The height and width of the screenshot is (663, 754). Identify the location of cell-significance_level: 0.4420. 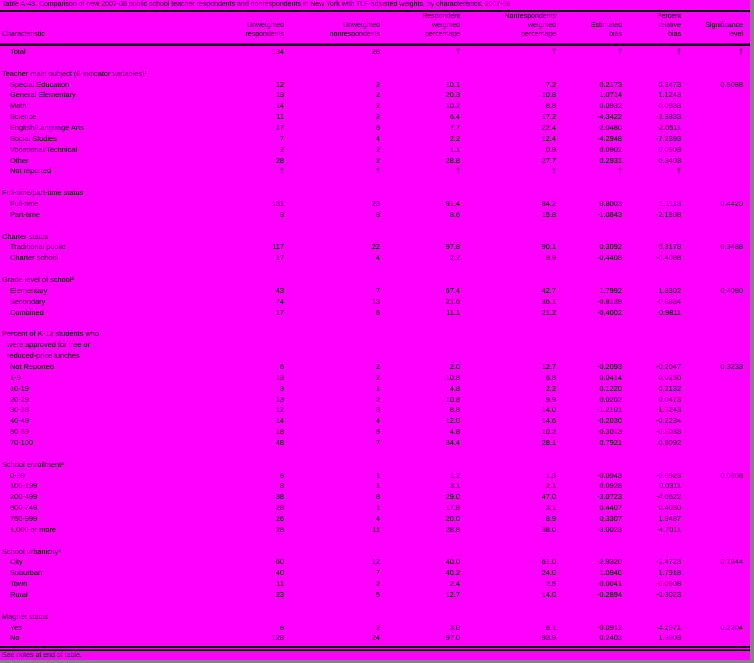
(731, 204).